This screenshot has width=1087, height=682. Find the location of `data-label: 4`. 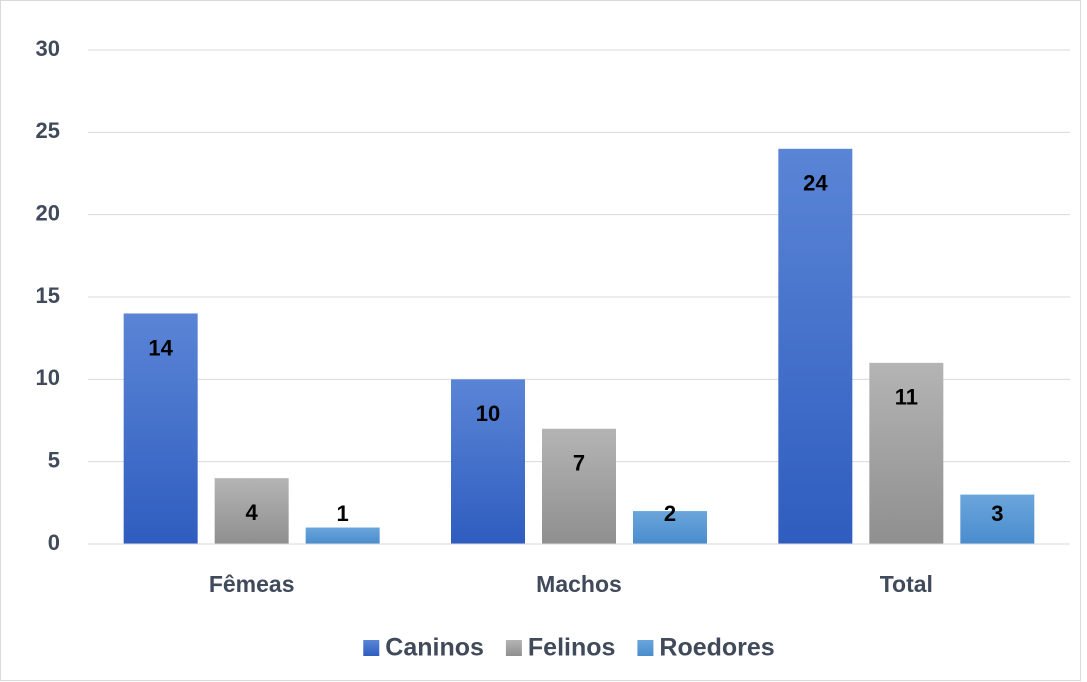

data-label: 4 is located at coordinates (252, 512).